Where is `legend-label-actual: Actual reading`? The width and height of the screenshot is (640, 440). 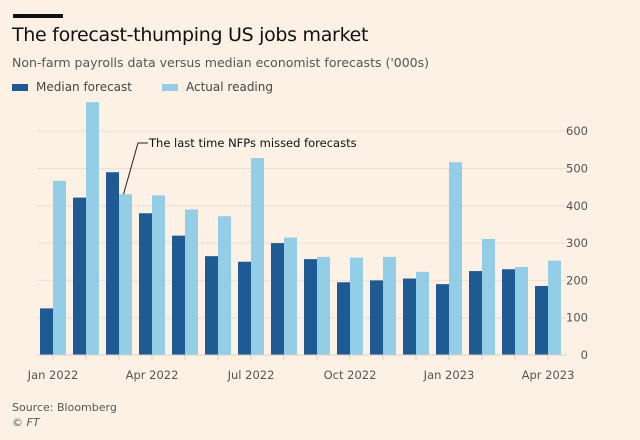 legend-label-actual: Actual reading is located at coordinates (229, 87).